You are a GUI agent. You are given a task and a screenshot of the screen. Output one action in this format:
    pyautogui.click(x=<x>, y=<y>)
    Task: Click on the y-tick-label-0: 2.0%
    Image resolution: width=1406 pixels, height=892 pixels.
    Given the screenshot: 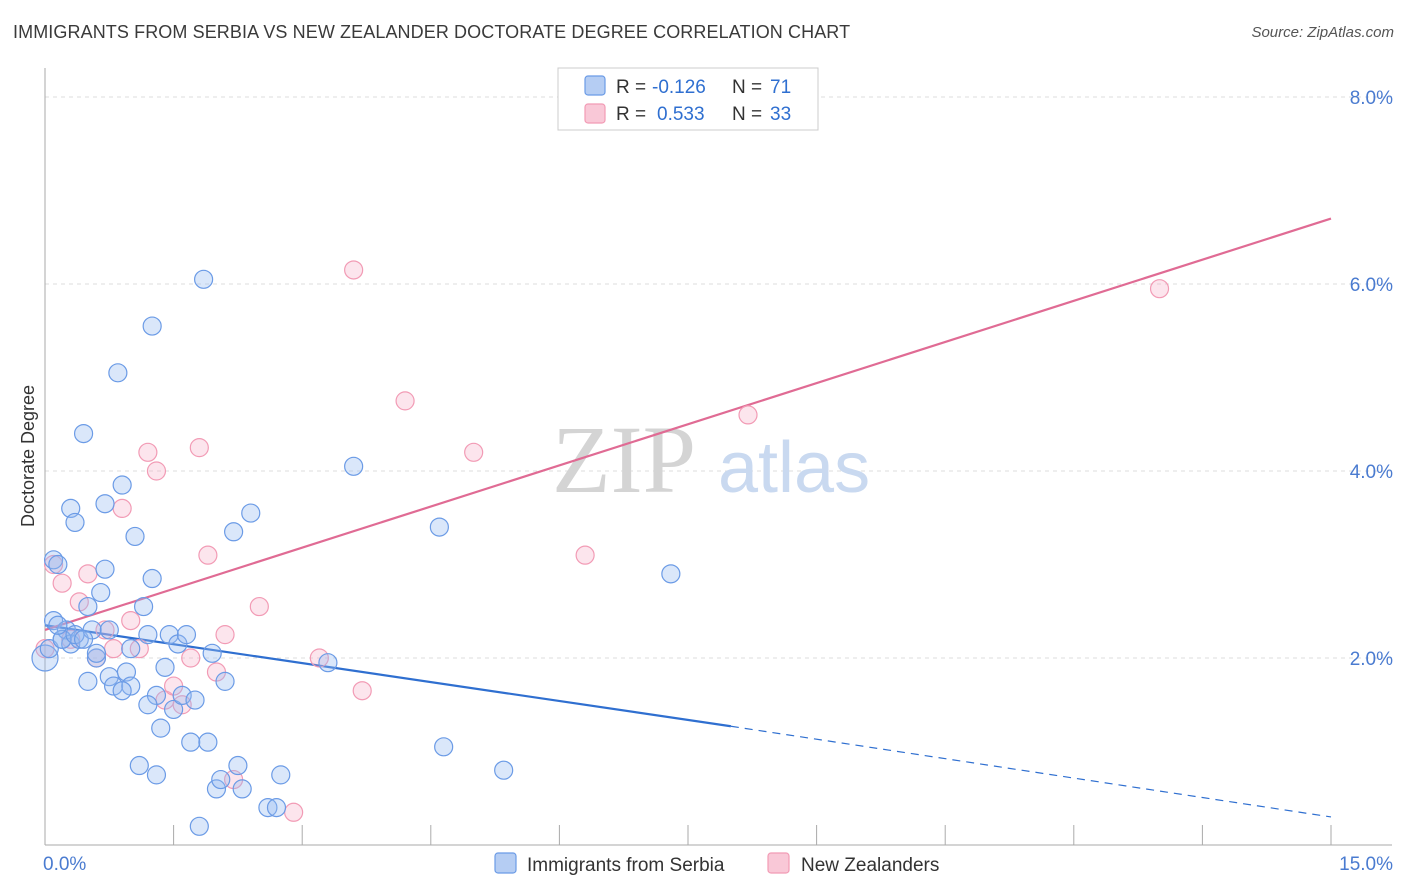 What is the action you would take?
    pyautogui.click(x=1371, y=659)
    